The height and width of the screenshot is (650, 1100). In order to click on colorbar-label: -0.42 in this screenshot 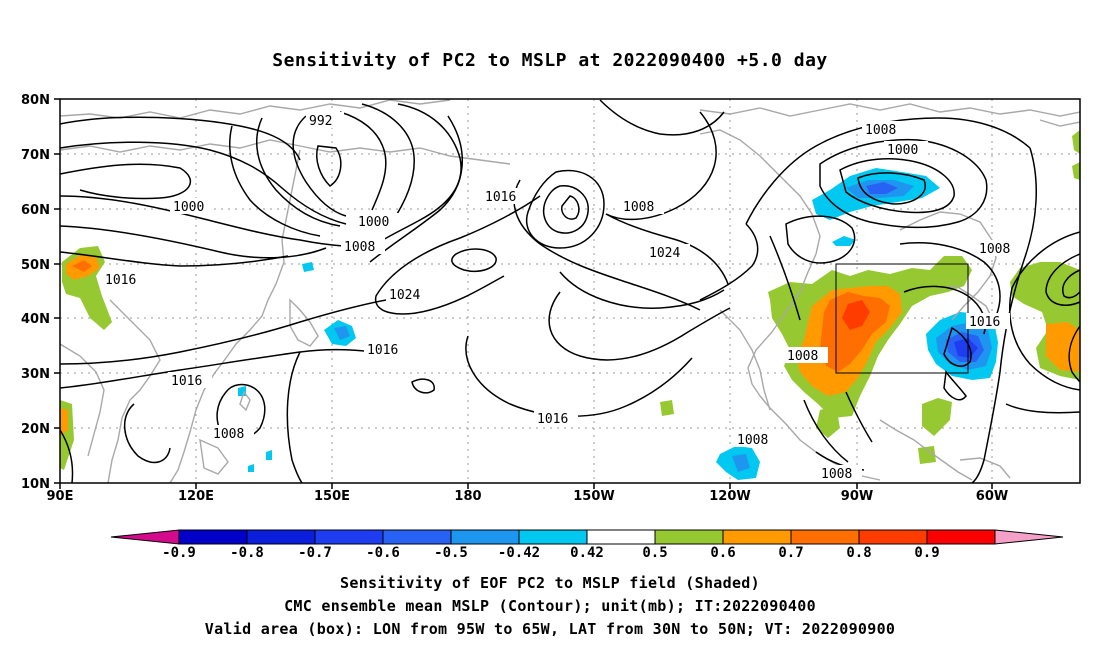, I will do `click(519, 553)`.